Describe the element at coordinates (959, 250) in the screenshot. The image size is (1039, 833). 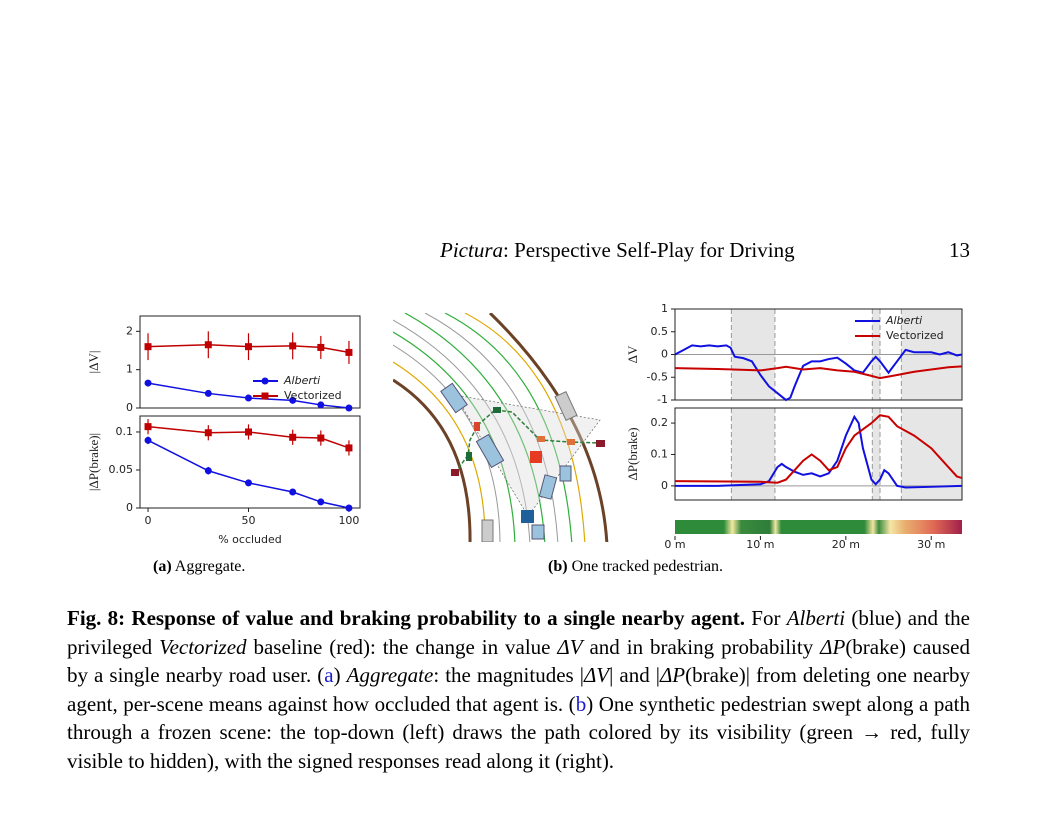
I see `page-number: 13` at that location.